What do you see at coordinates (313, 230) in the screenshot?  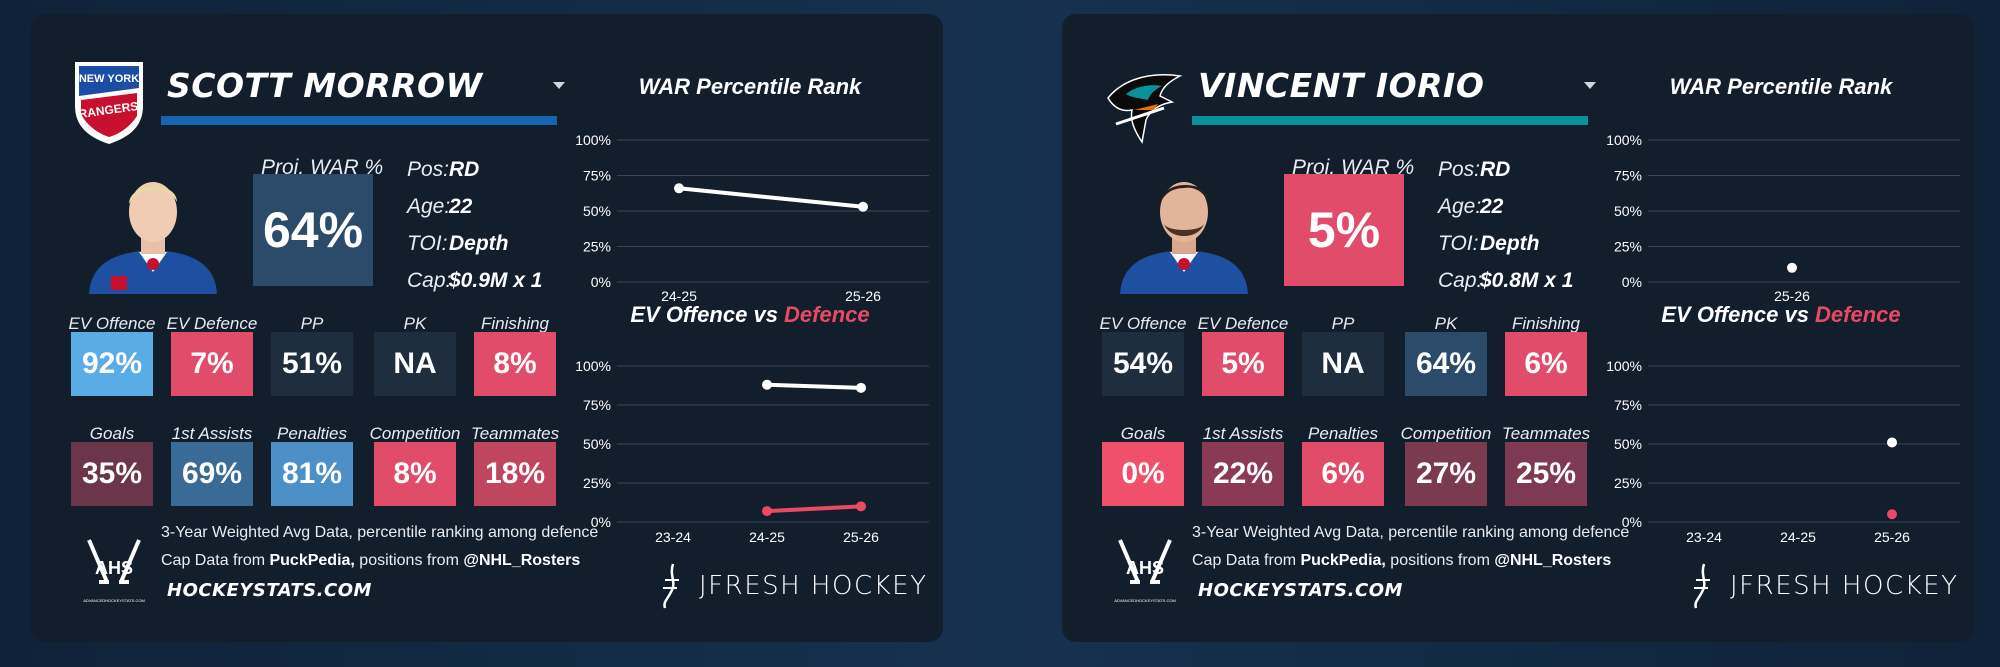 I see `proj-war-value: 64%` at bounding box center [313, 230].